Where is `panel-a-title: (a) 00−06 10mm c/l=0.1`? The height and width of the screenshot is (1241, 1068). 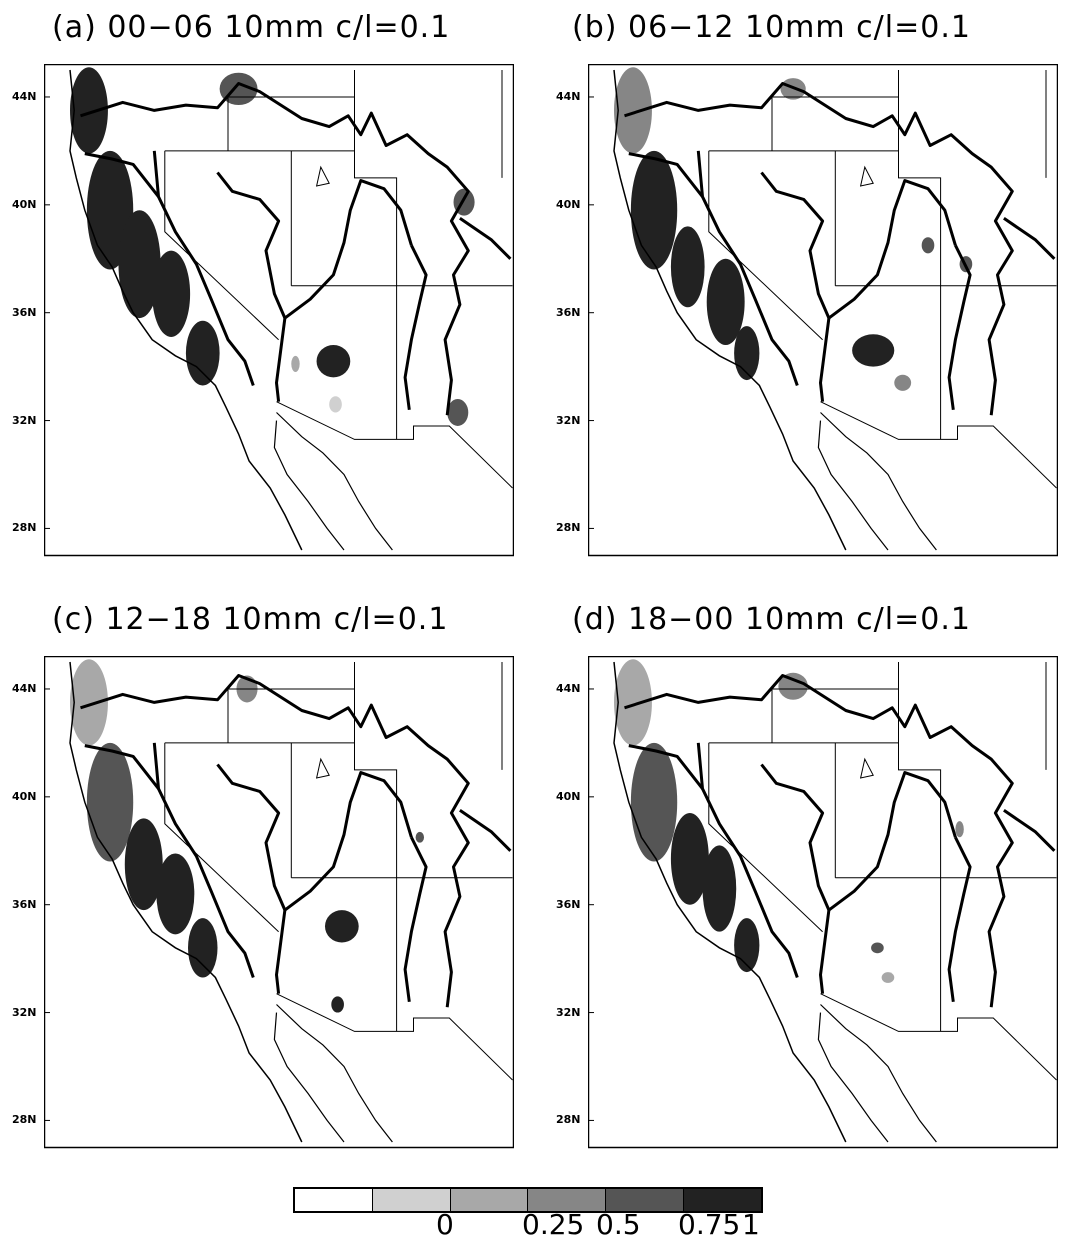 panel-a-title: (a) 00−06 10mm c/l=0.1 is located at coordinates (251, 27).